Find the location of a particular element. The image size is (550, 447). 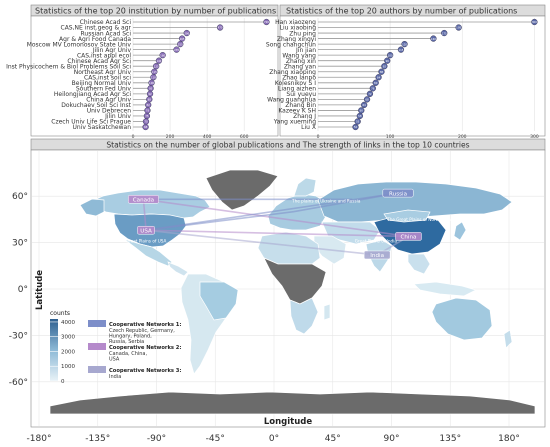

landmass-madagascar is located at coordinates (327, 312).